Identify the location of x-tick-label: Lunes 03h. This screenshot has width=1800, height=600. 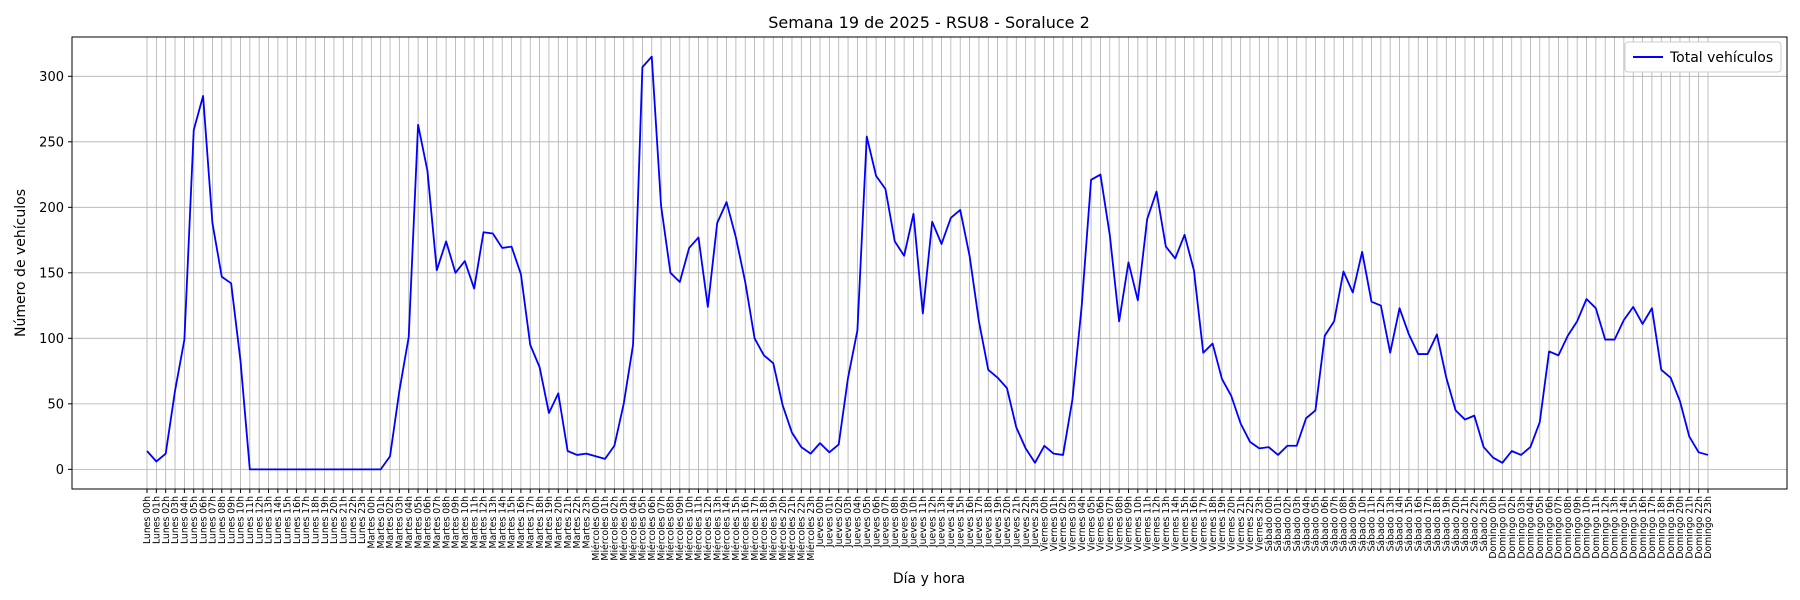
(175, 520).